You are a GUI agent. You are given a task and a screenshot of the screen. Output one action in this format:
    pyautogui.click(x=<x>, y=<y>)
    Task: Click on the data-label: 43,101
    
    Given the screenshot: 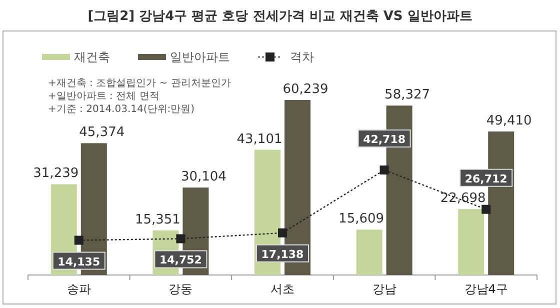 What is the action you would take?
    pyautogui.click(x=259, y=139)
    